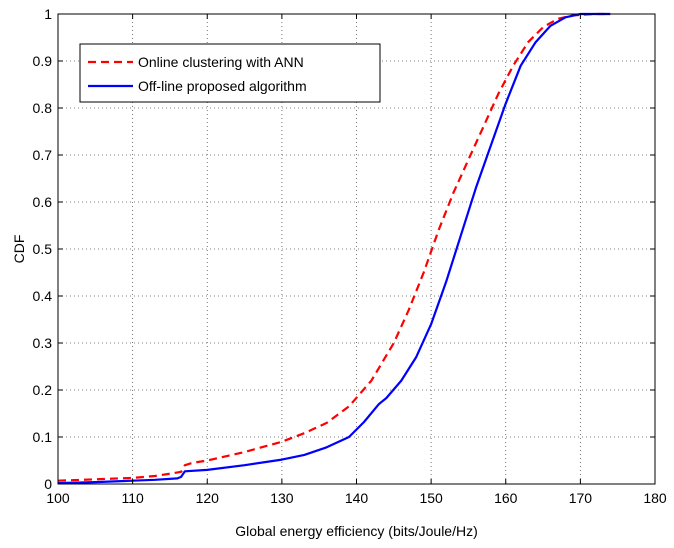 The width and height of the screenshot is (674, 548). I want to click on x-tick-label: 110, so click(132, 498).